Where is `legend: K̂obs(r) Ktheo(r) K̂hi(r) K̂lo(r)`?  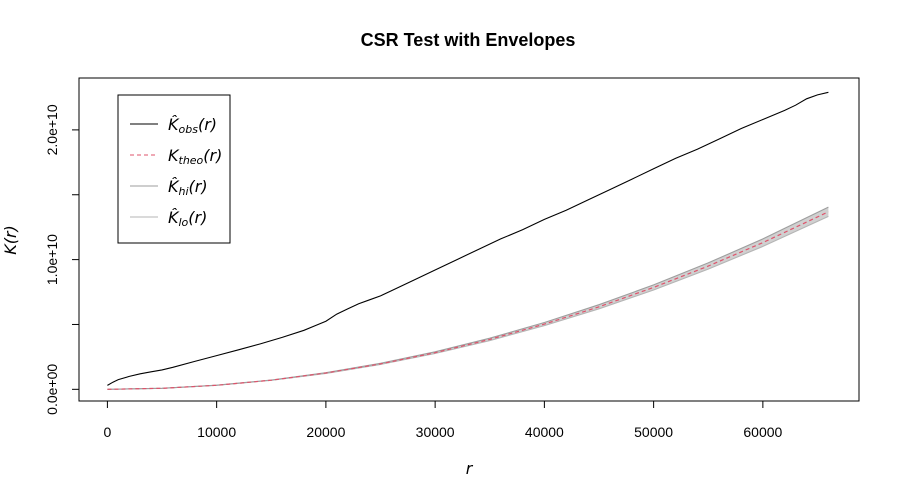 legend: K̂obs(r) Ktheo(r) K̂hi(r) K̂lo(r) is located at coordinates (174, 169).